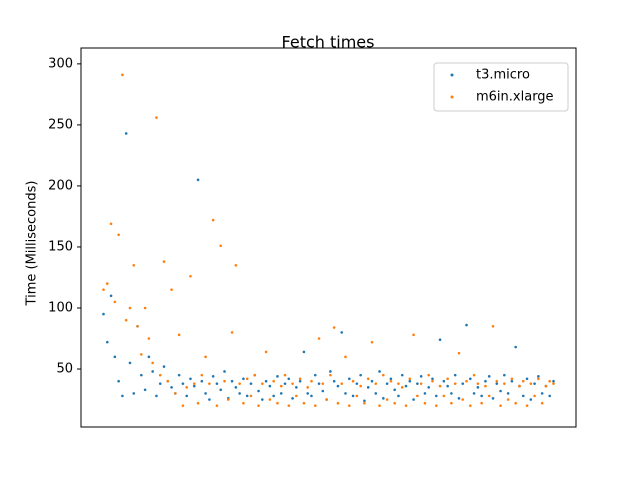 This screenshot has width=640, height=480. What do you see at coordinates (328, 42) in the screenshot?
I see `chart-title: Fetch times` at bounding box center [328, 42].